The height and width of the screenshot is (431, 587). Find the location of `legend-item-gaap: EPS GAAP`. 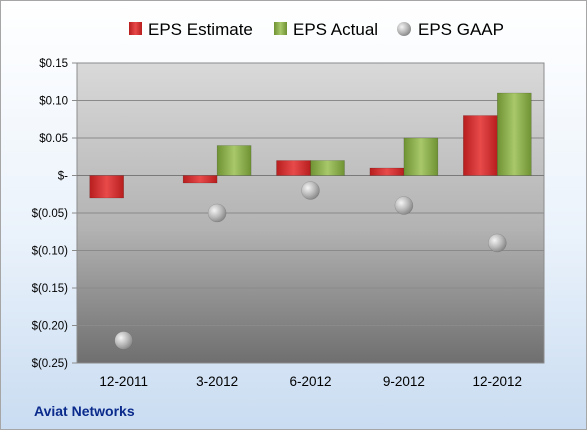

legend-item-gaap: EPS GAAP is located at coordinates (450, 29).